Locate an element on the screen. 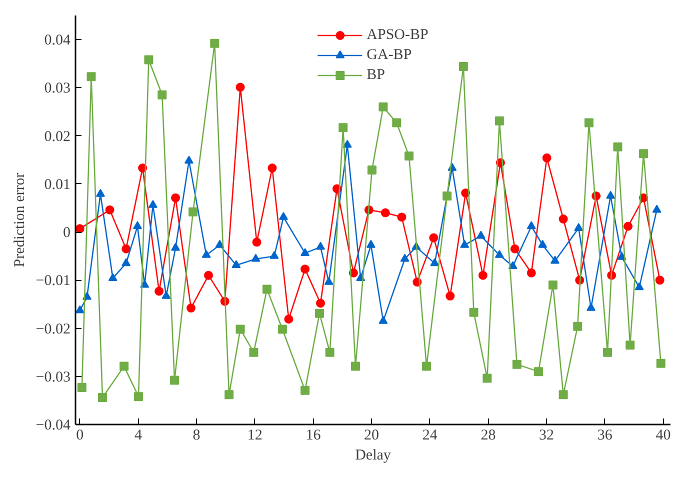 Image resolution: width=682 pixels, height=479 pixels. y-axis-title: Prediction error is located at coordinates (20, 220).